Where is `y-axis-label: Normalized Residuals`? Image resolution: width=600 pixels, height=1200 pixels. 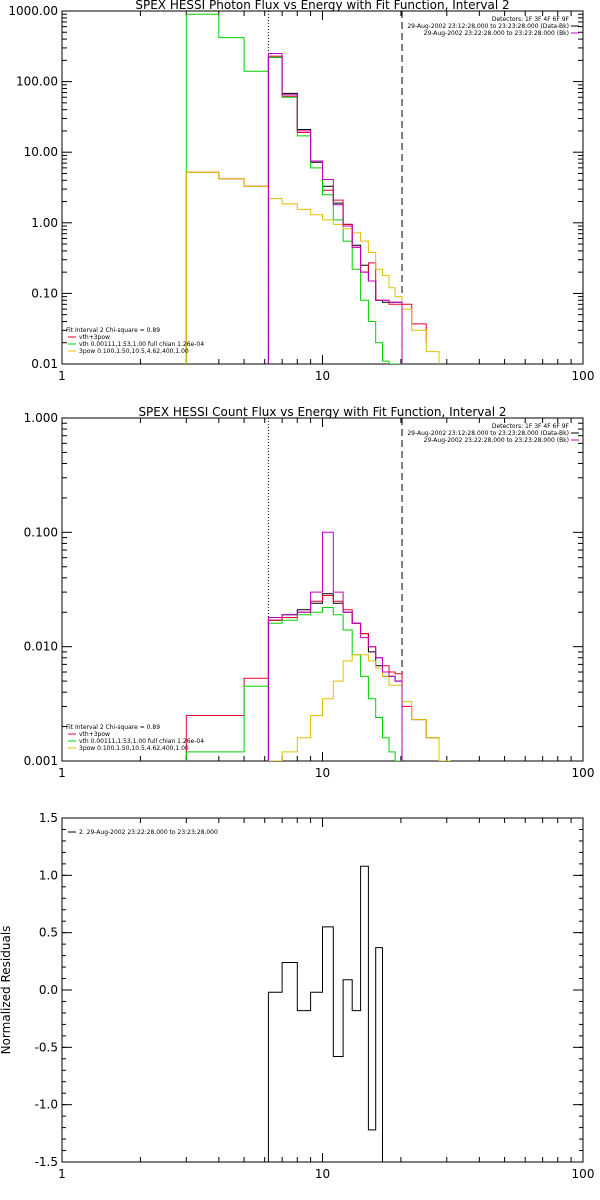 y-axis-label: Normalized Residuals is located at coordinates (6, 990).